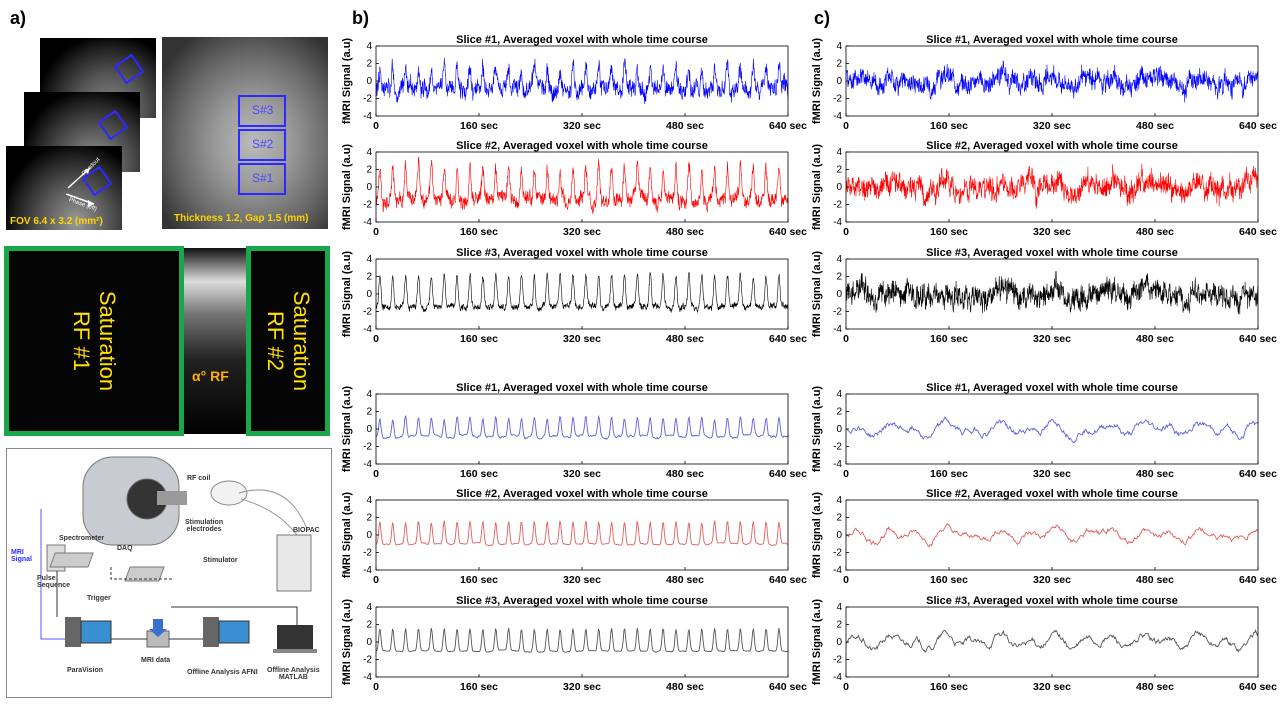 This screenshot has height=720, width=1280. I want to click on slice-label-s2: S#2, so click(263, 144).